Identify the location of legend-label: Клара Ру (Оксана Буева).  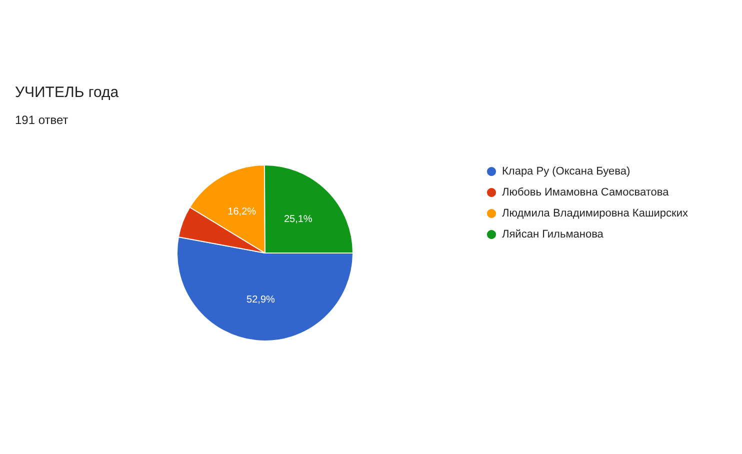
(566, 172).